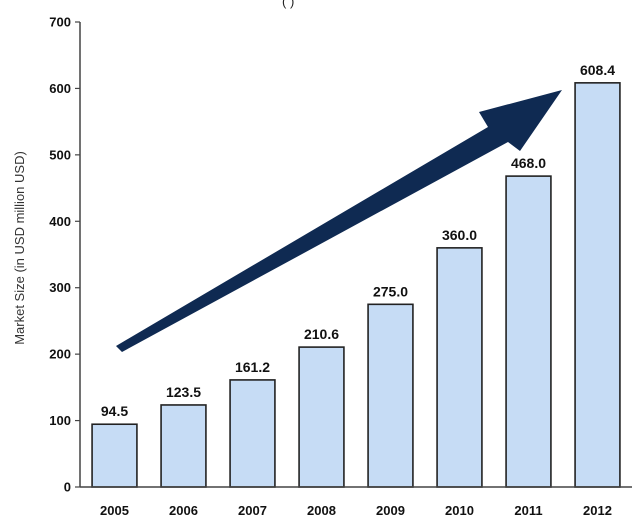 The height and width of the screenshot is (522, 635). Describe the element at coordinates (528, 331) in the screenshot. I see `bar-2011` at that location.